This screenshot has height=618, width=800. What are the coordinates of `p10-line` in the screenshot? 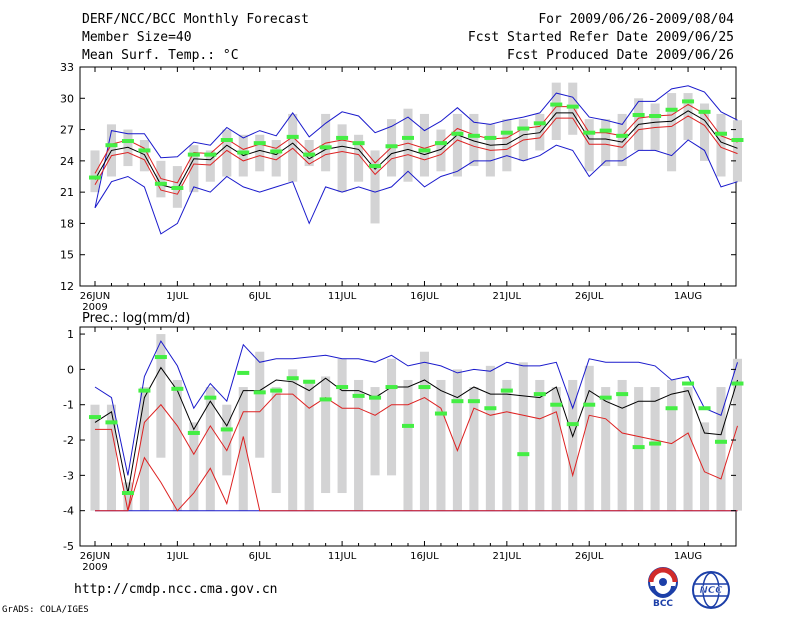 It's located at (416, 474).